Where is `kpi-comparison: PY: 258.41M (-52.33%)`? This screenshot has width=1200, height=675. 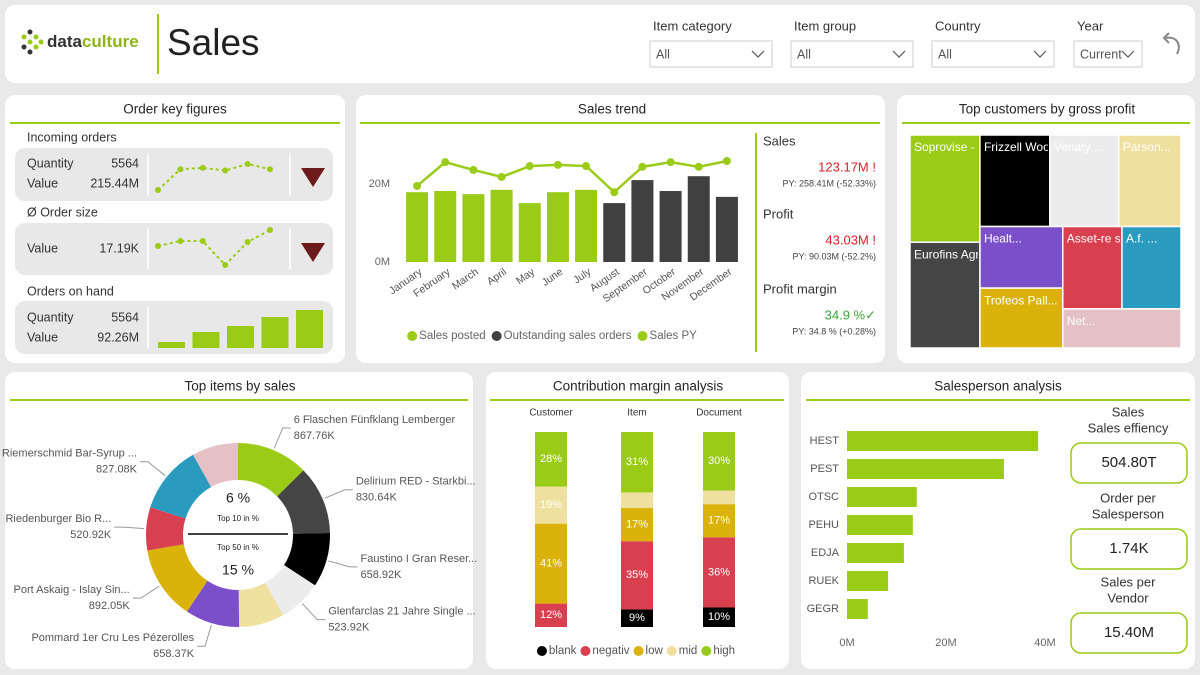 kpi-comparison: PY: 258.41M (-52.33%) is located at coordinates (829, 183).